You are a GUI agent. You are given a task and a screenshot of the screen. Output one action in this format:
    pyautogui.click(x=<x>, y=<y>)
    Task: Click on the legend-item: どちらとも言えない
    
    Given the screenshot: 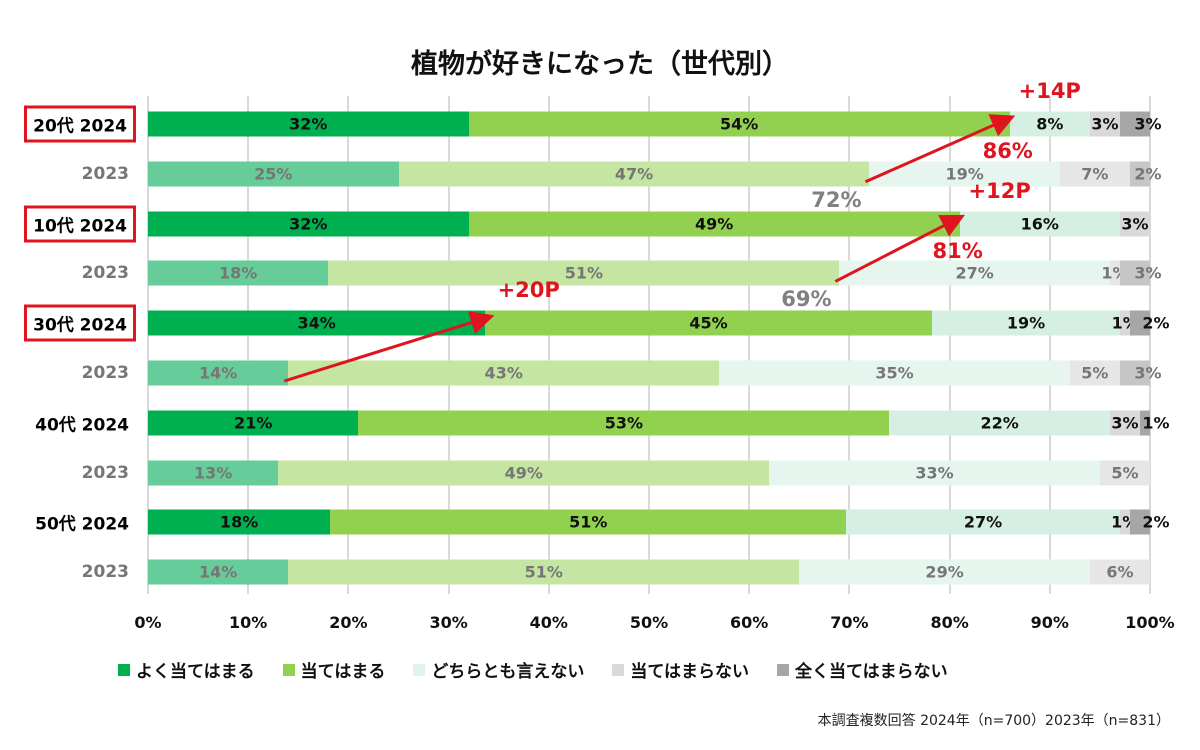 What is the action you would take?
    pyautogui.click(x=498, y=669)
    